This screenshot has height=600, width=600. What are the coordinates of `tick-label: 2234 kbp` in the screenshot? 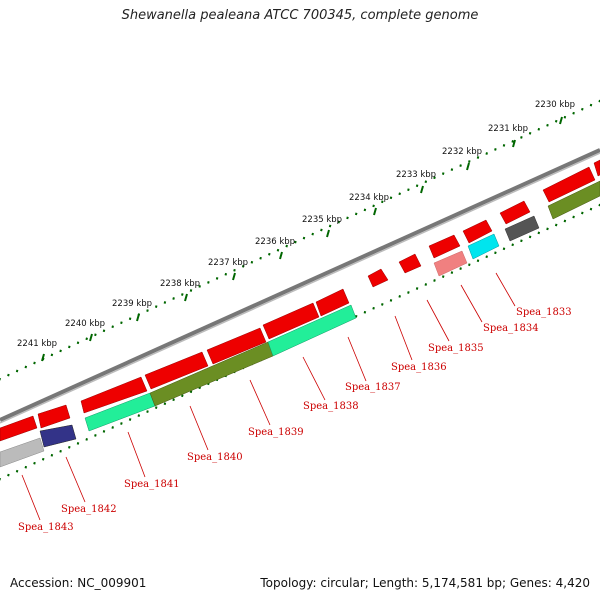 It's located at (369, 198).